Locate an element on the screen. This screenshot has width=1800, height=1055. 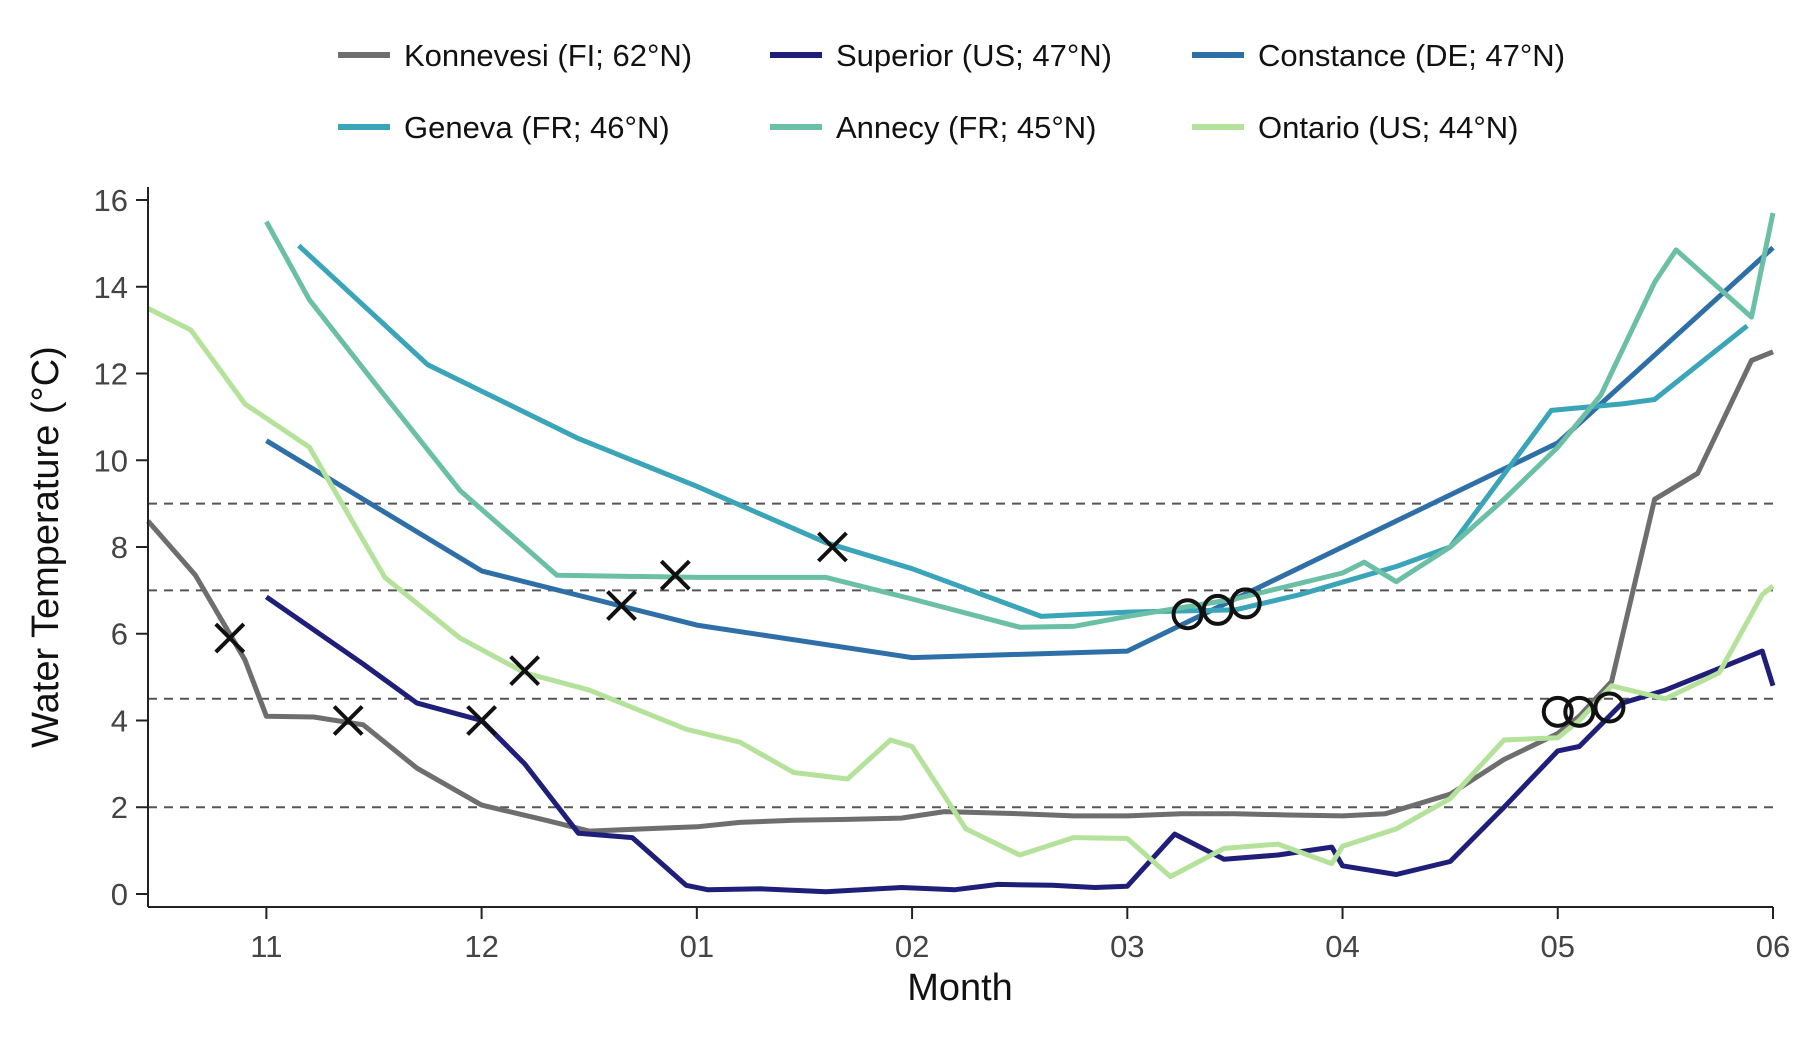
x-tick-label-0: 11 is located at coordinates (266, 946).